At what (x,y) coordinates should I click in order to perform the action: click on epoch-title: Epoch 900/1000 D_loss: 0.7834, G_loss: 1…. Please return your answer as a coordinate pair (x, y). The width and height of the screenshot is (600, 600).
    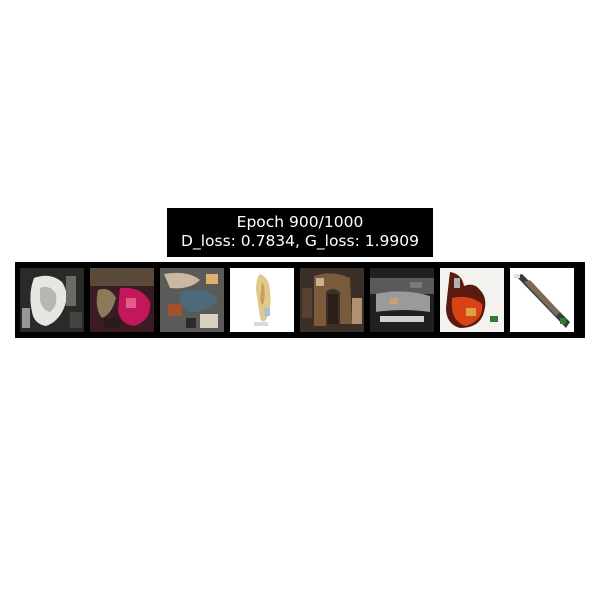
    Looking at the image, I should click on (300, 232).